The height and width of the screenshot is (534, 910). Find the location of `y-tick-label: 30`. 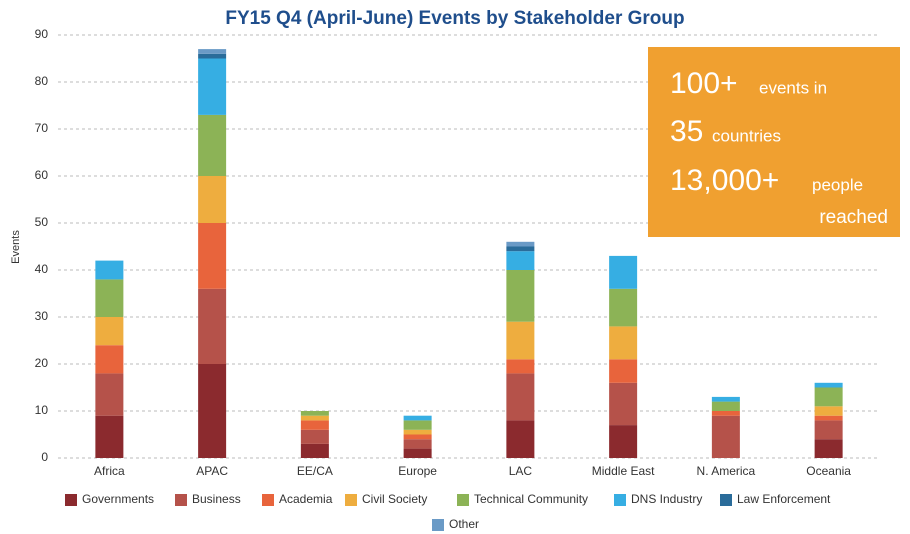

y-tick-label: 30 is located at coordinates (42, 316).